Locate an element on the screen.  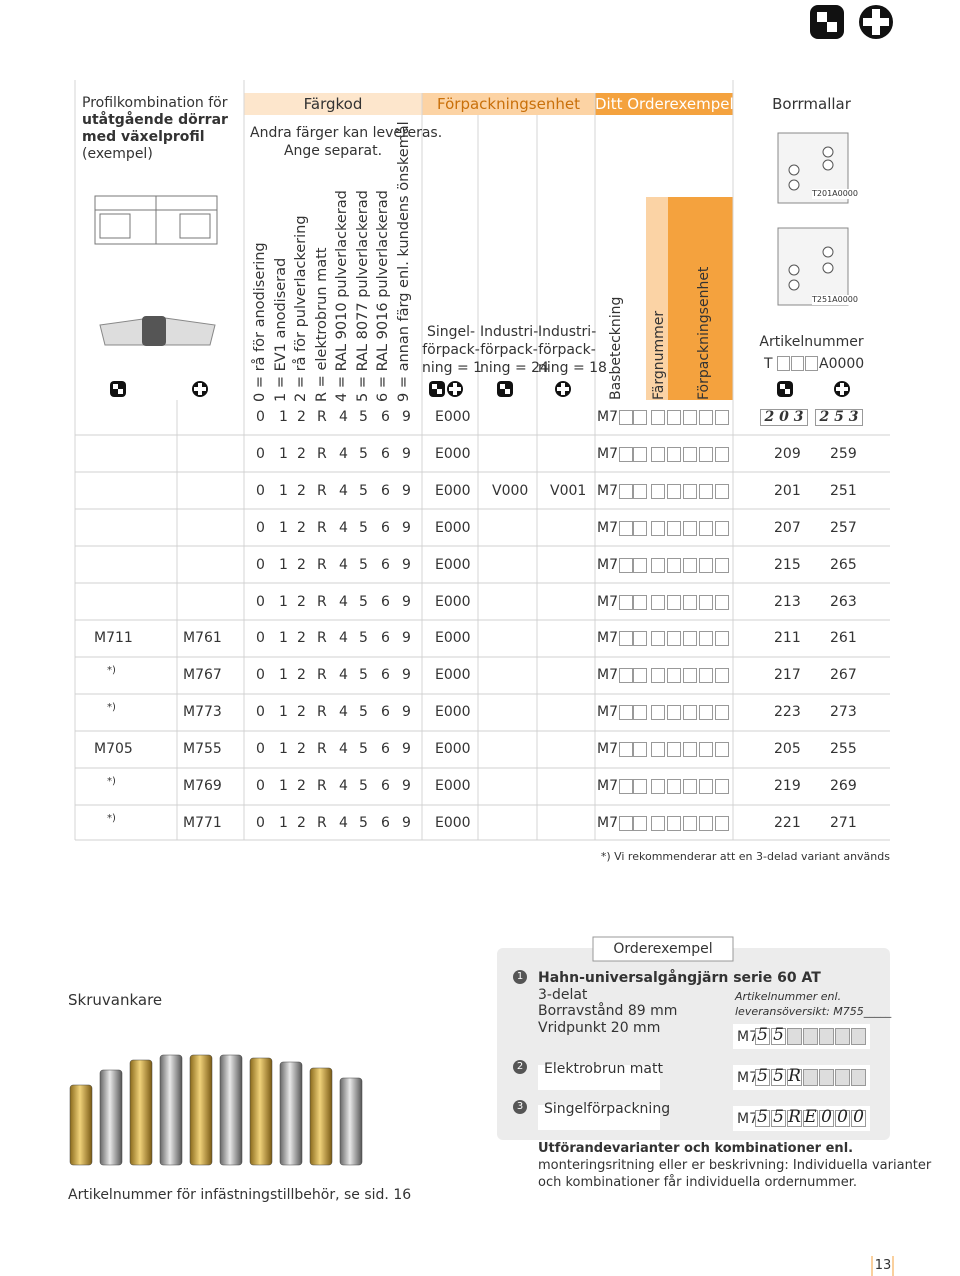
example-title: Orderexempel is located at coordinates (663, 949).